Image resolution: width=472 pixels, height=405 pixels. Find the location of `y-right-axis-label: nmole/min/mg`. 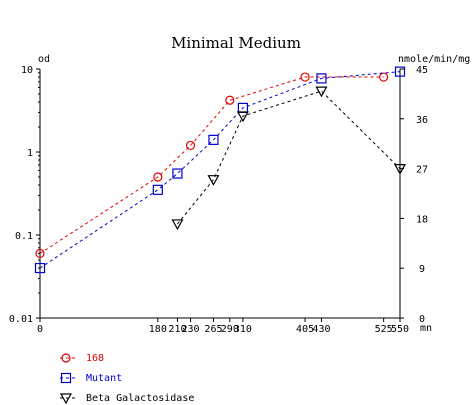

y-right-axis-label: nmole/min/mg is located at coordinates (434, 59).